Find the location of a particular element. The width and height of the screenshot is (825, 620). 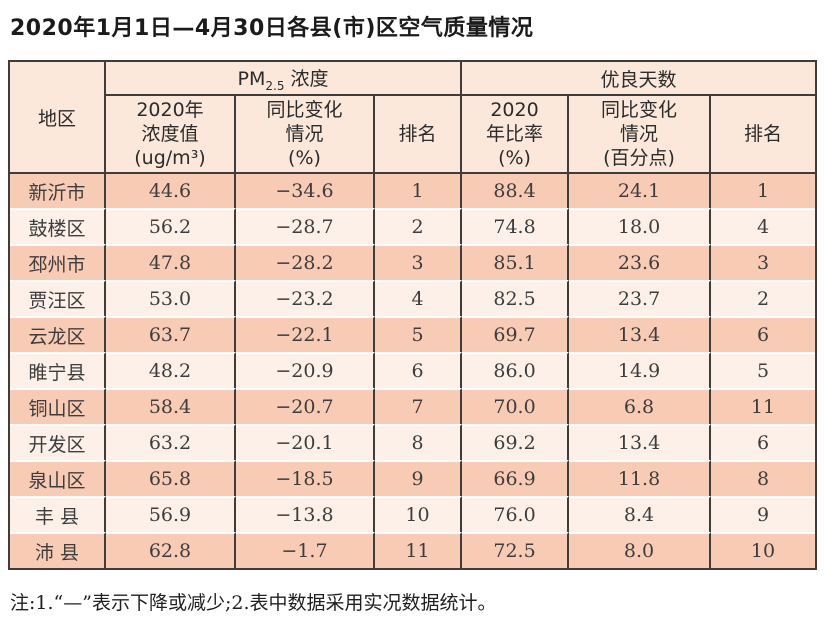

table-row: 睢宁县 48.2 −20.9 6 86.0 14.9 5 is located at coordinates (412, 370).